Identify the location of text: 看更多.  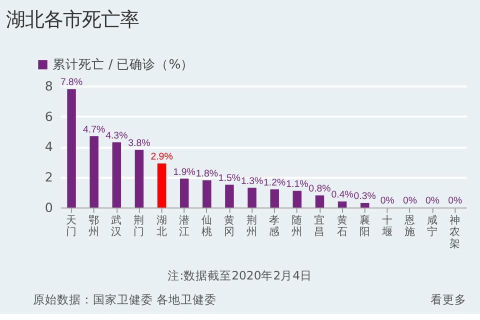
(448, 299).